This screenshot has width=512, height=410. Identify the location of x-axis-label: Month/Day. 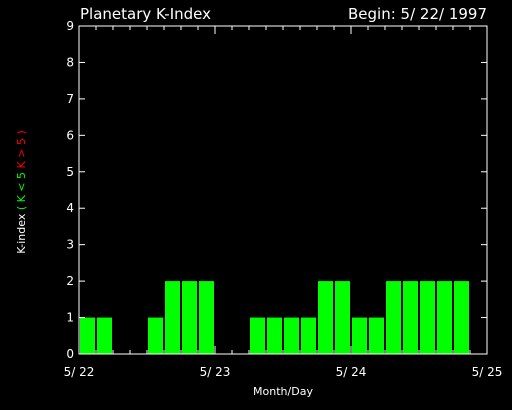
(283, 391).